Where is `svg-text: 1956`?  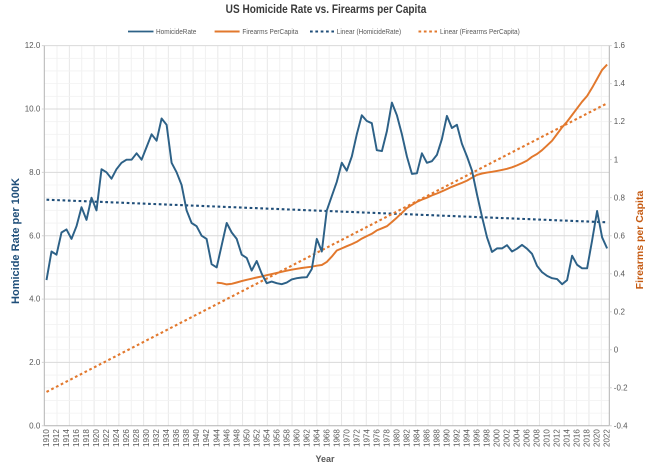
svg-text: 1956 is located at coordinates (276, 438).